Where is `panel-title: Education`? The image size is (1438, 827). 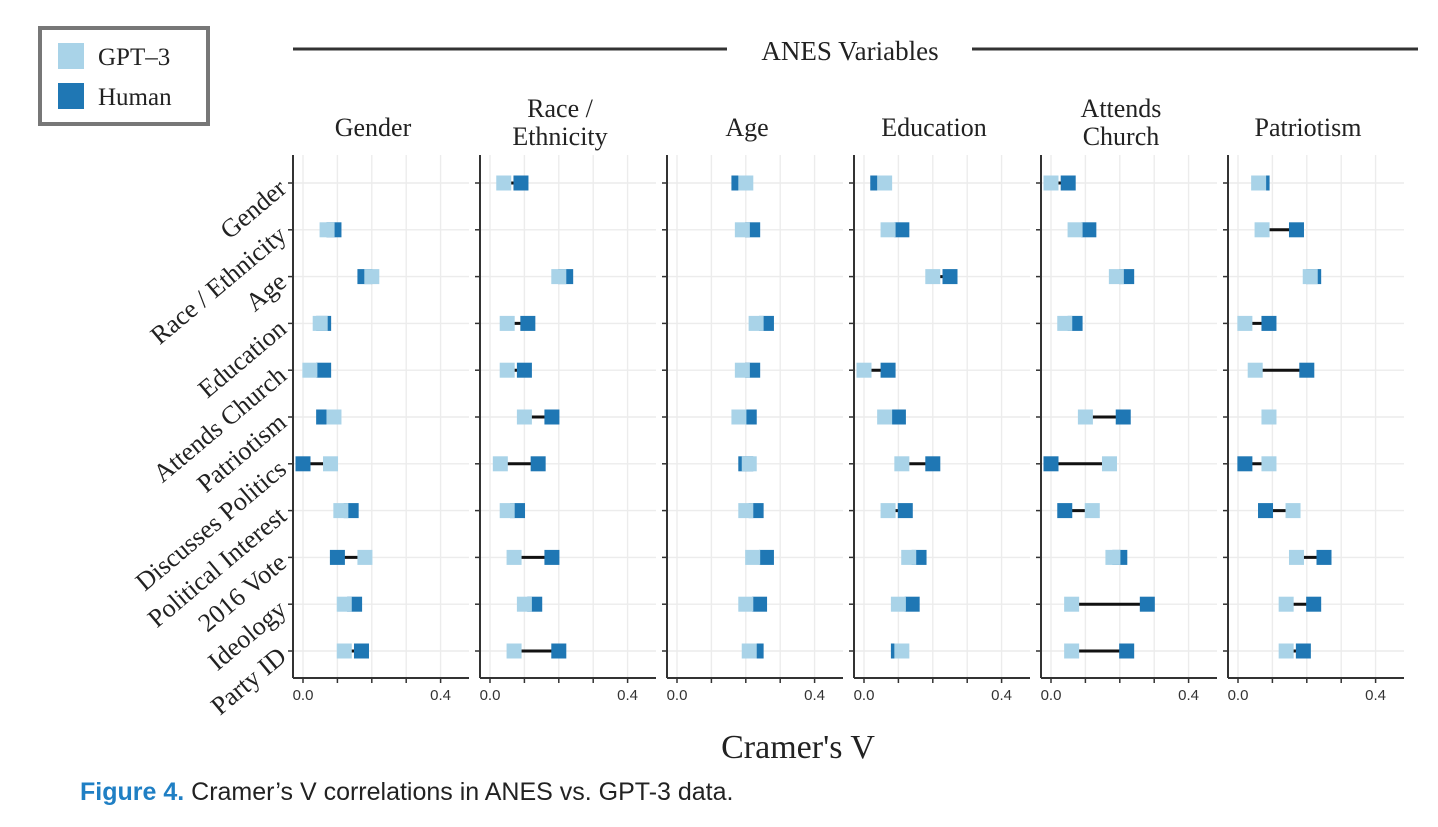 panel-title: Education is located at coordinates (933, 127).